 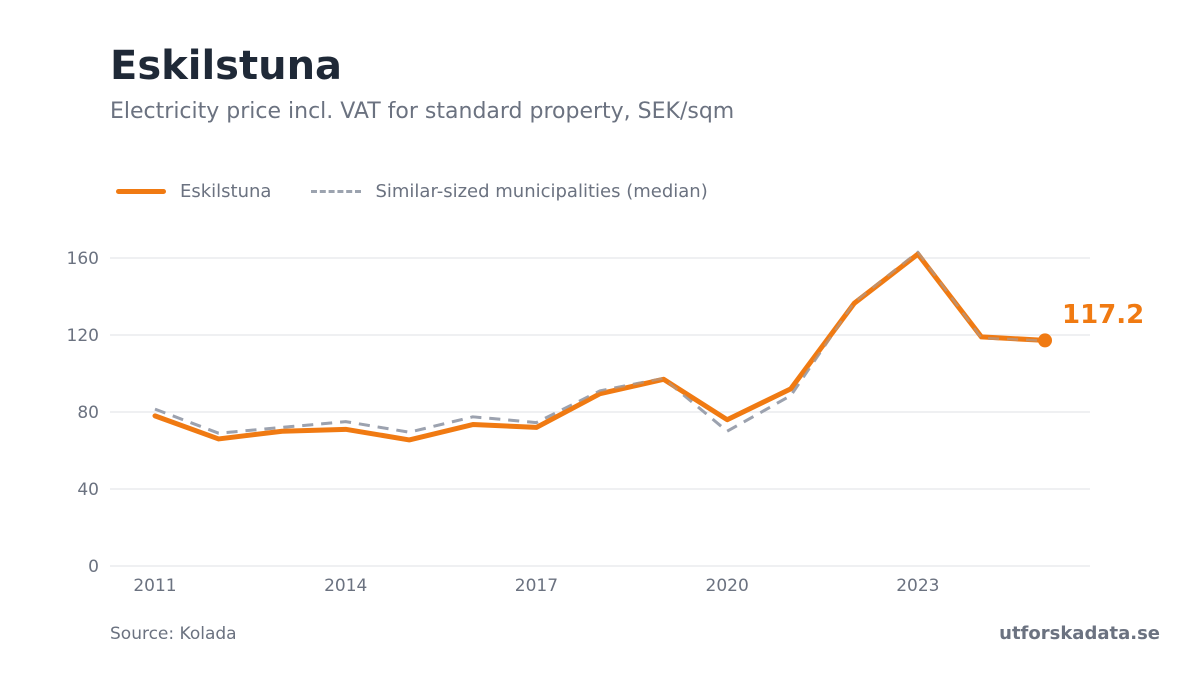 I want to click on y-tick-label: 120, so click(x=83, y=336).